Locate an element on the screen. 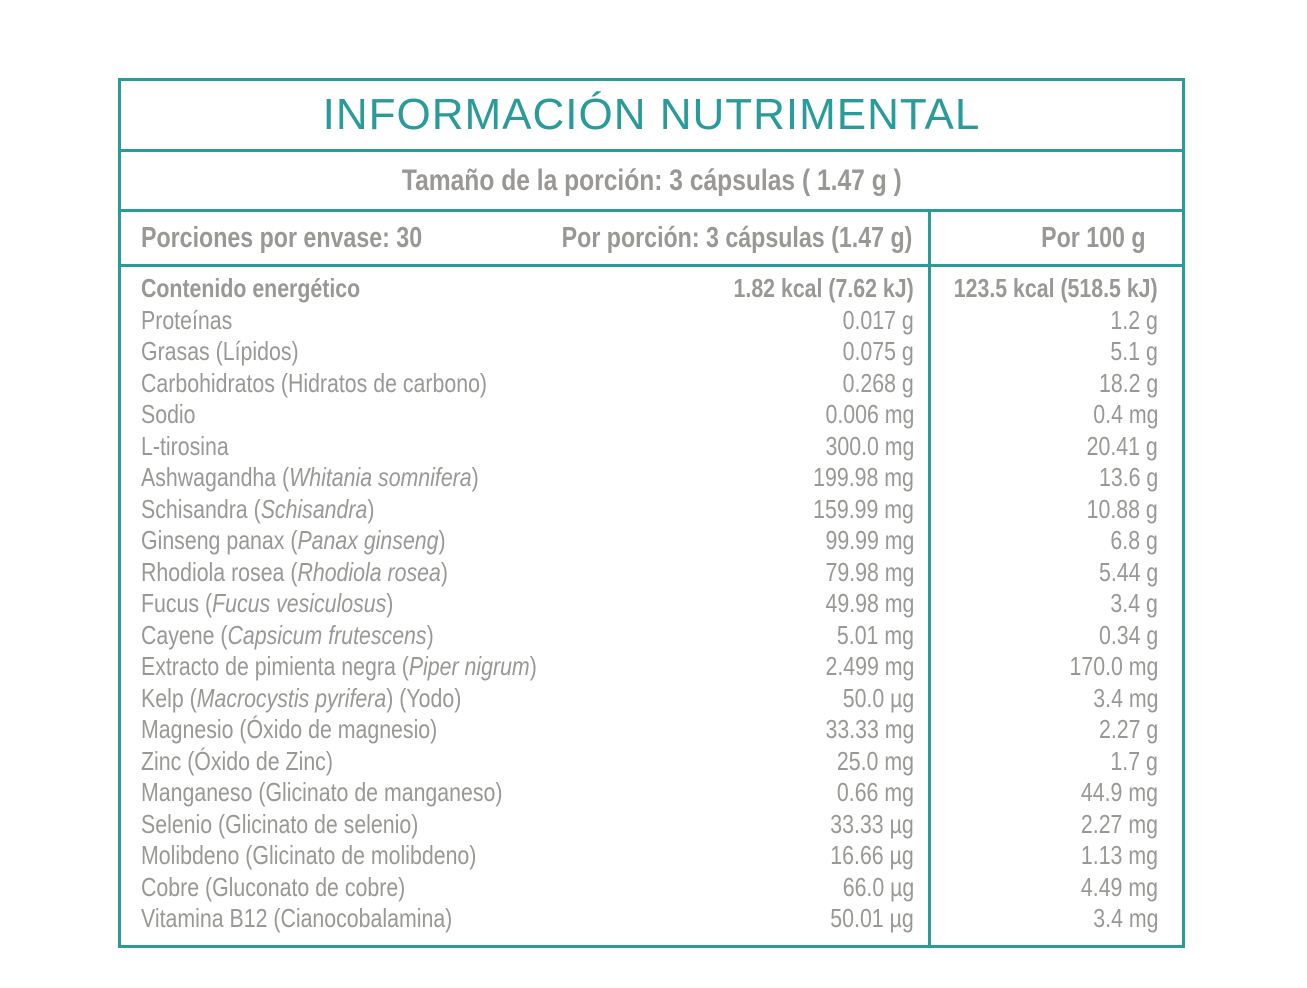  per-100g-value: 20.41 g is located at coordinates (1122, 445).